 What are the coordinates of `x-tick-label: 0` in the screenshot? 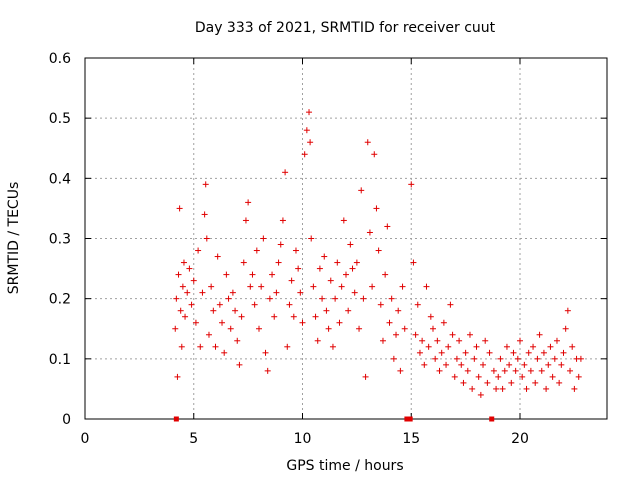 It's located at (85, 439).